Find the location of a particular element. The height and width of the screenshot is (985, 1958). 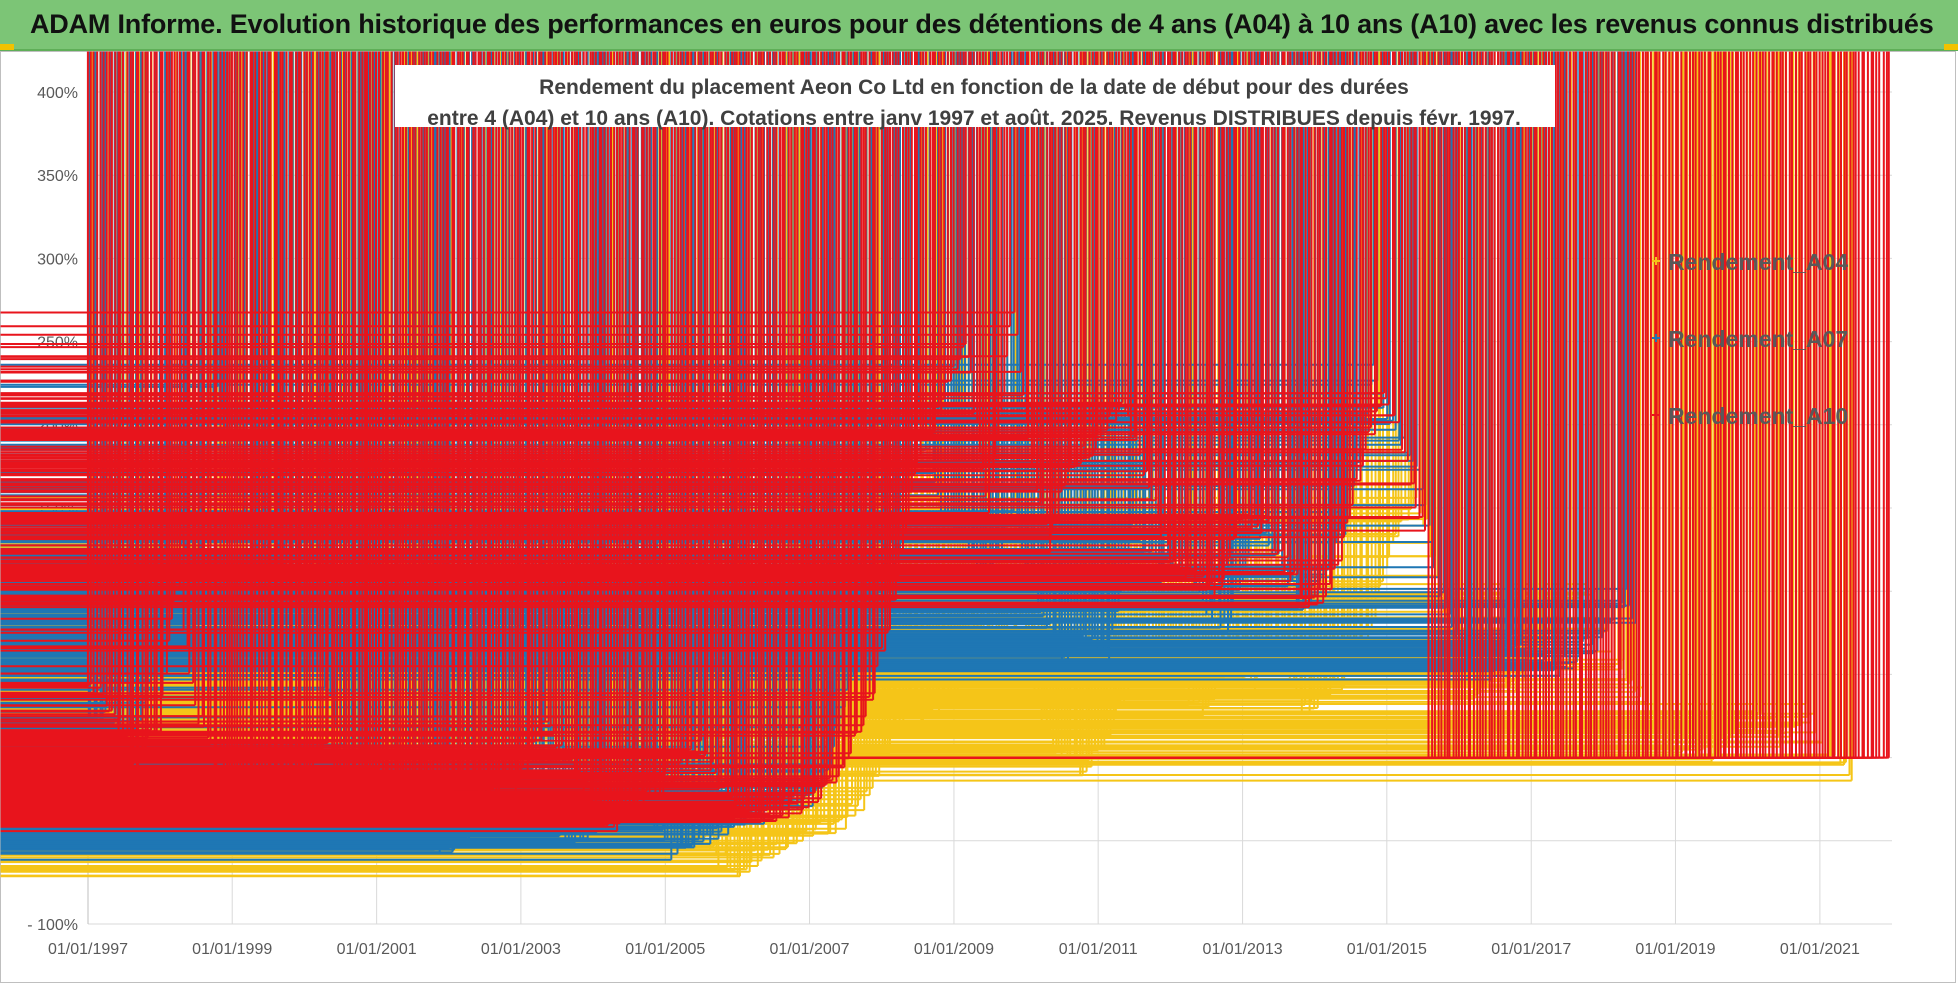

corner-marker is located at coordinates (7, 47).